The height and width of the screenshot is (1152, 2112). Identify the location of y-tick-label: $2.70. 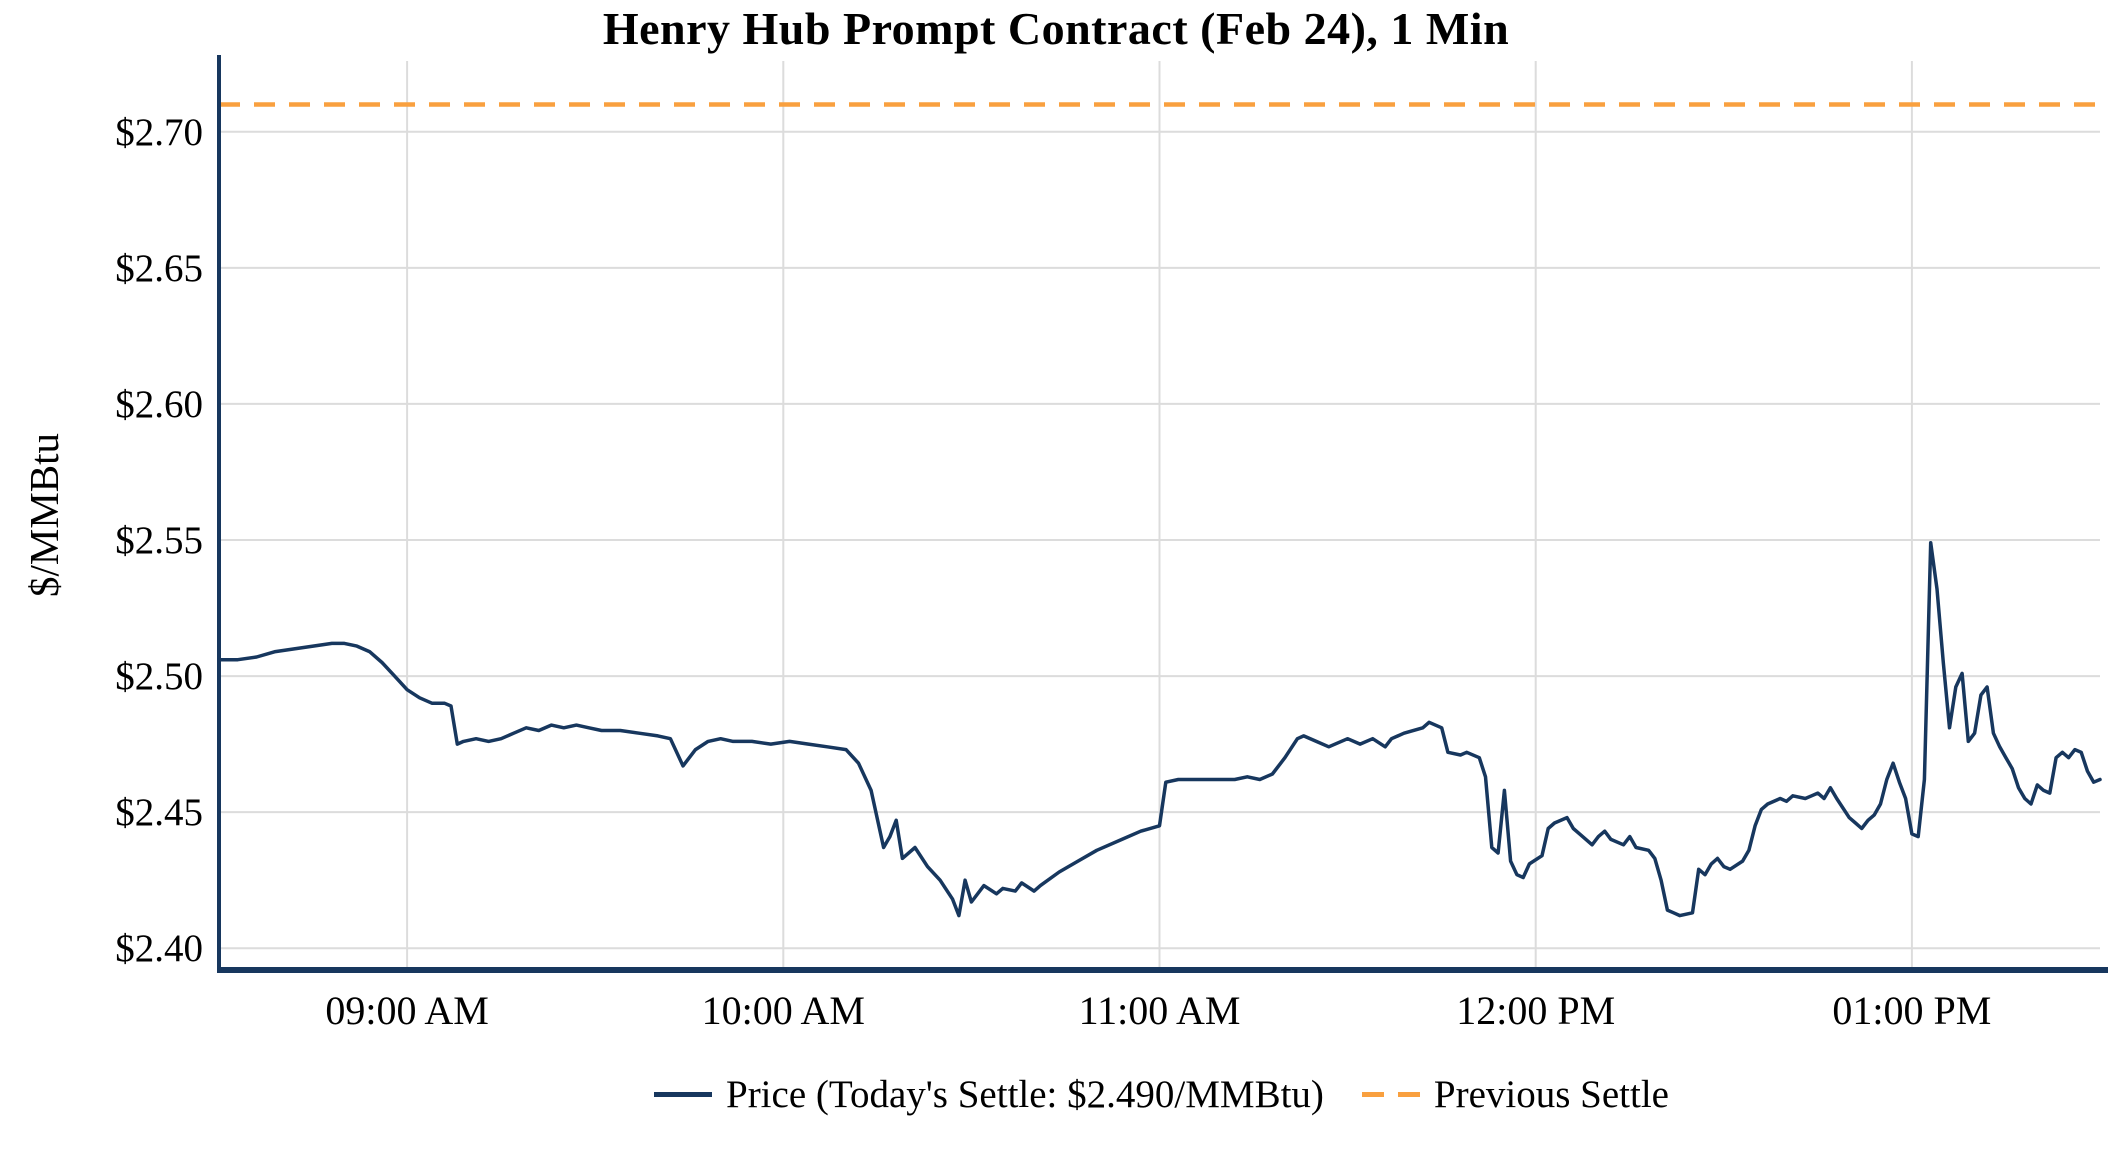
(159, 132).